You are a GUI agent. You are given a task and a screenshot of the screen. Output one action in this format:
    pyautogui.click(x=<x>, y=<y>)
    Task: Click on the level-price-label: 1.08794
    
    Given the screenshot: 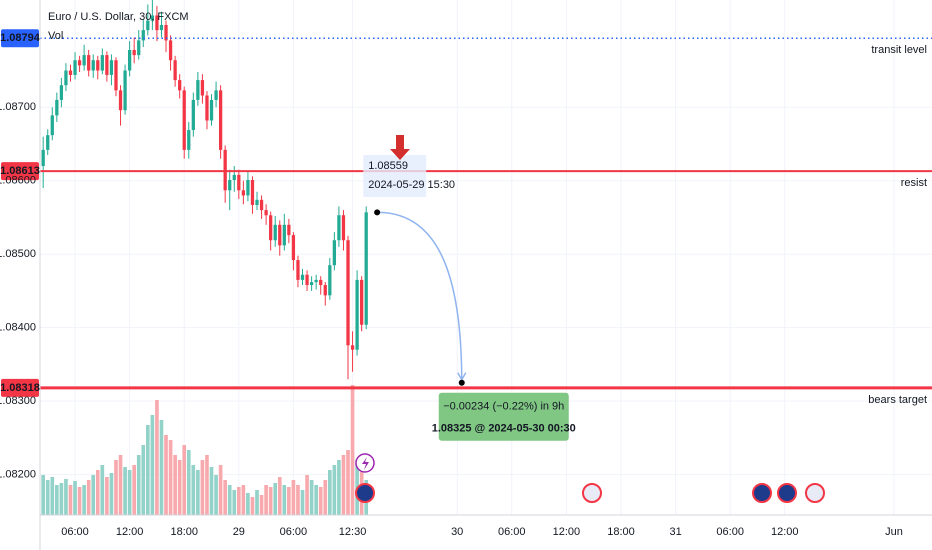 What is the action you would take?
    pyautogui.click(x=20, y=38)
    